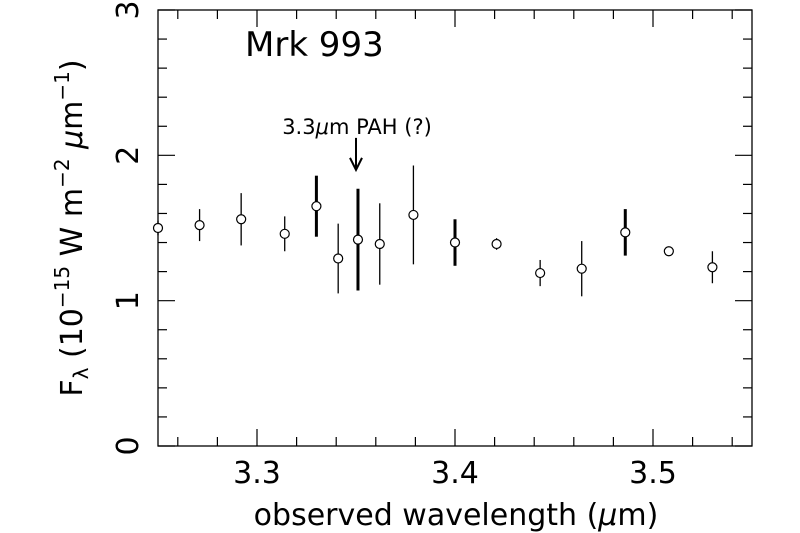 The height and width of the screenshot is (533, 800). Describe the element at coordinates (357, 144) in the screenshot. I see `pah-annotation: 3.3μm PAH (?)` at that location.